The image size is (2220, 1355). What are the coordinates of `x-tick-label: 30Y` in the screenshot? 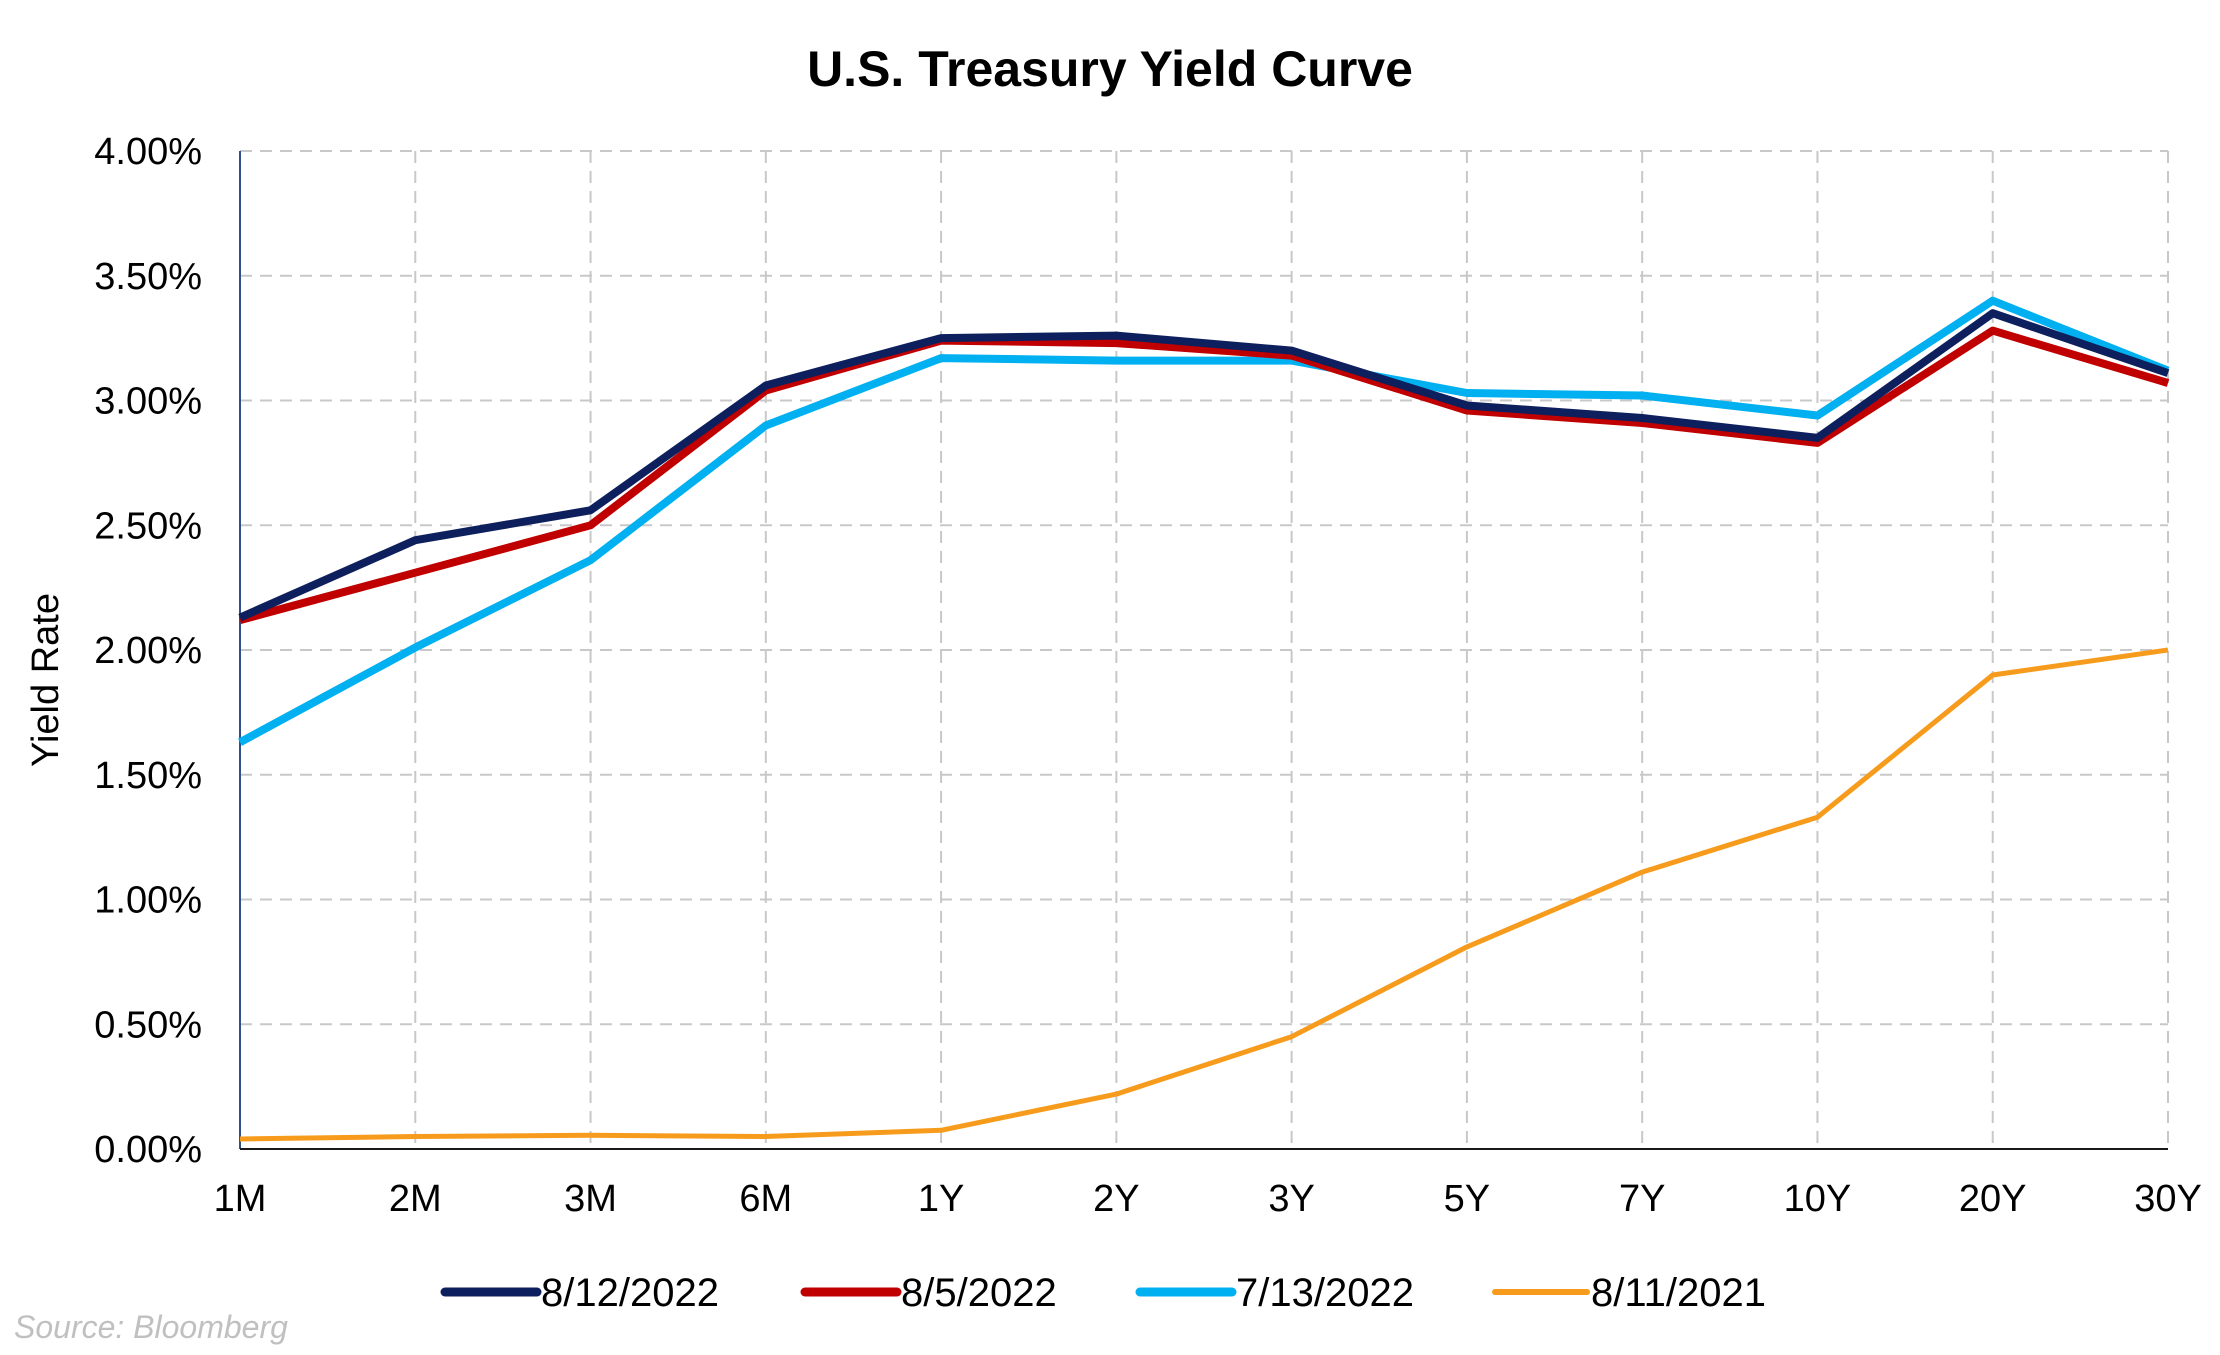 It's located at (2168, 1199).